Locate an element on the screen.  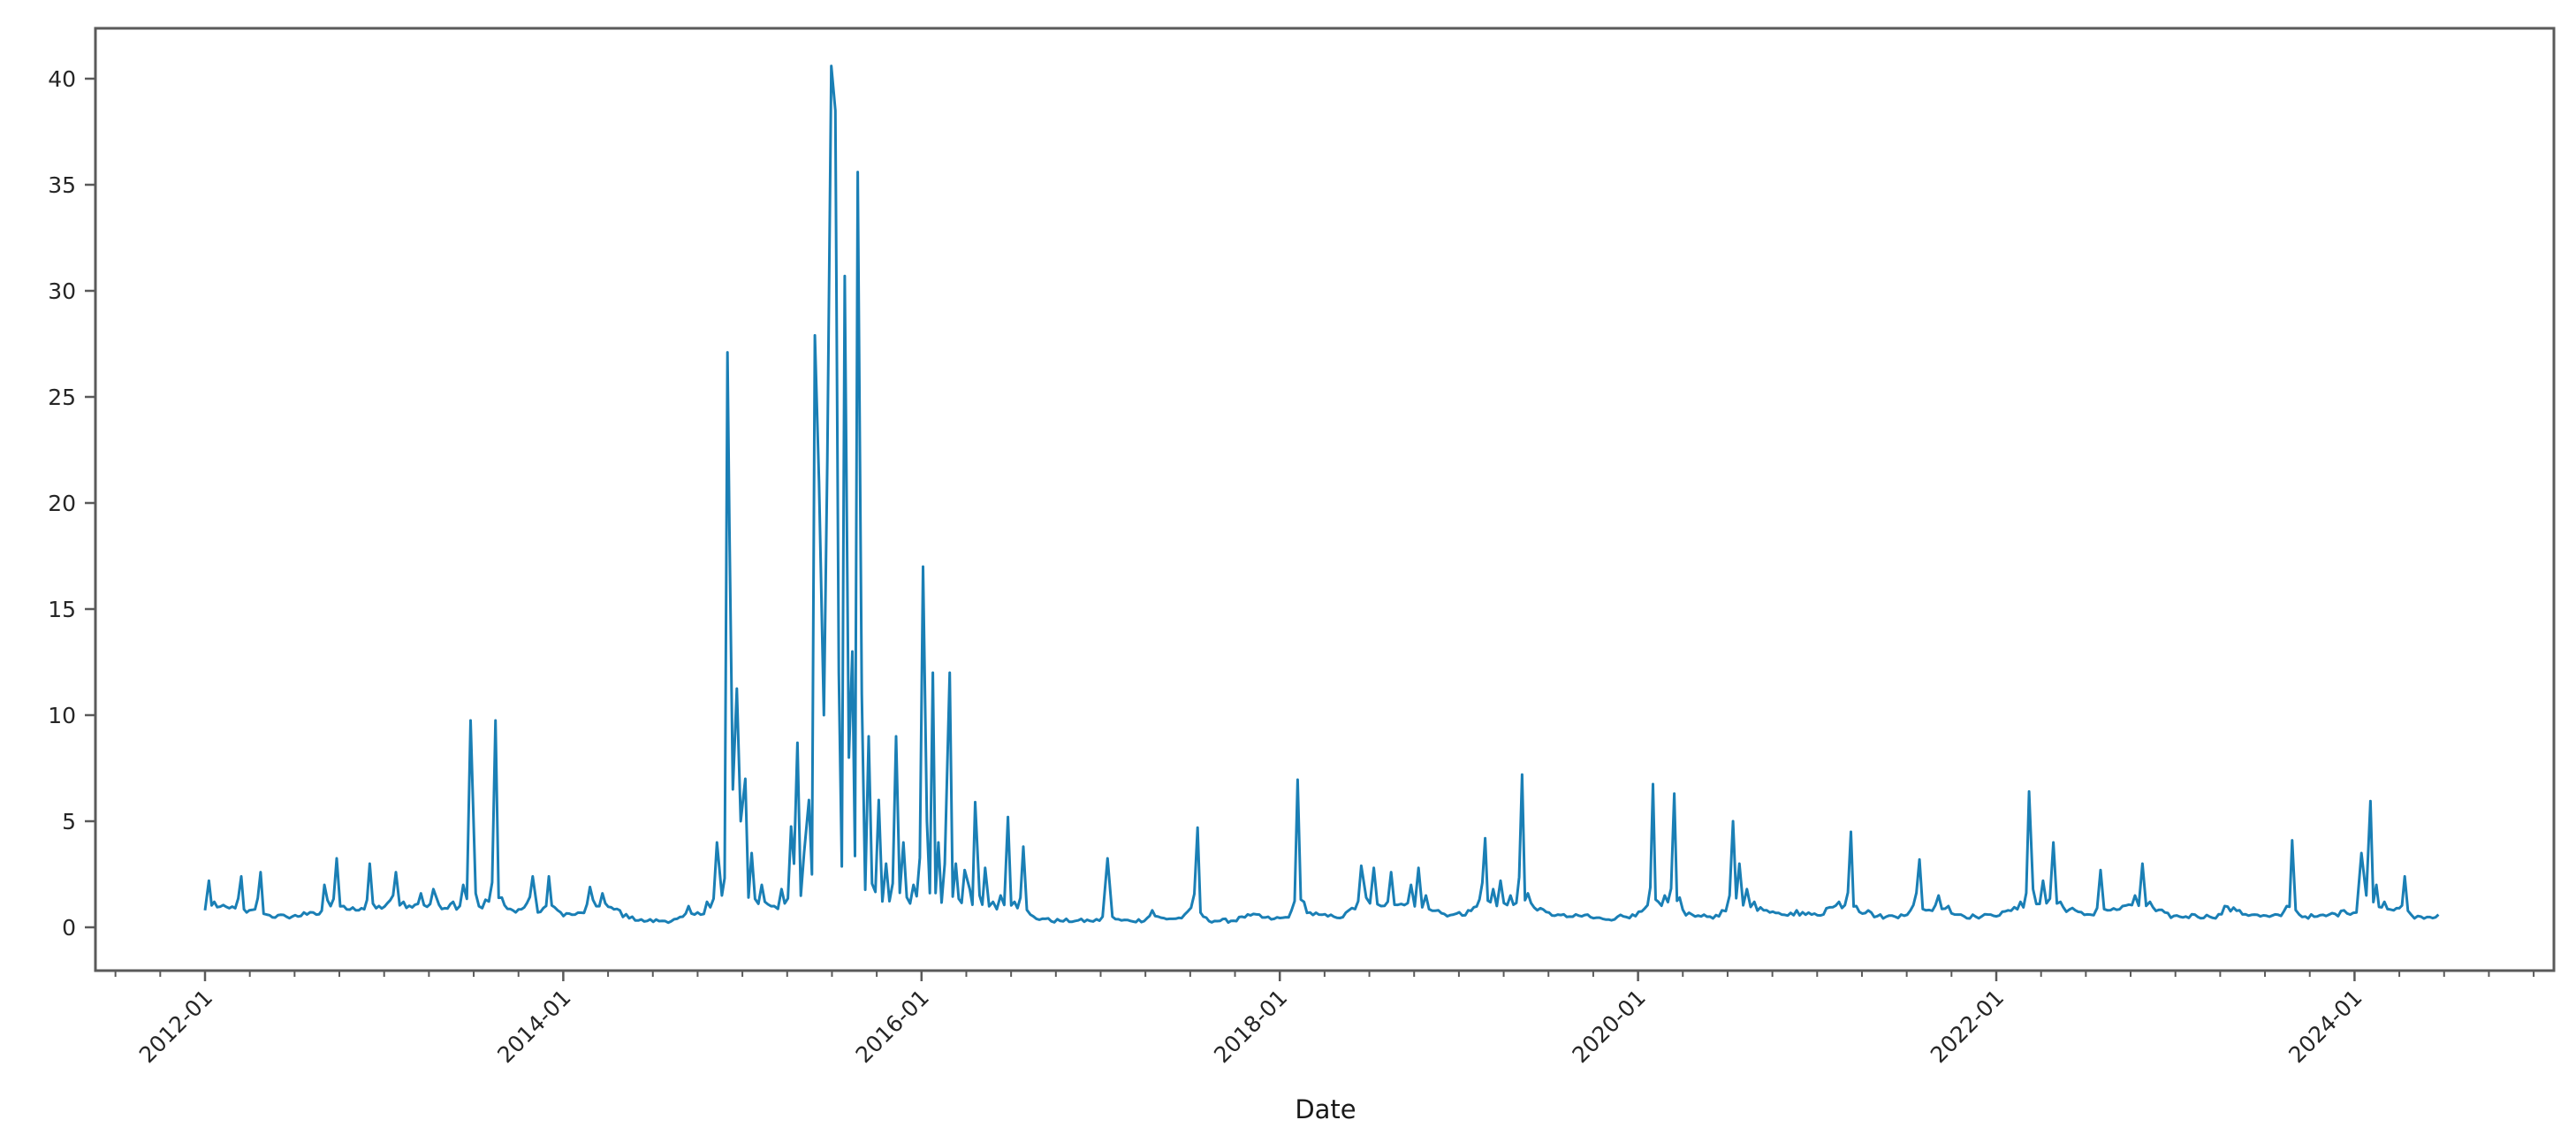
y-tick-label: 30 is located at coordinates (62, 291).